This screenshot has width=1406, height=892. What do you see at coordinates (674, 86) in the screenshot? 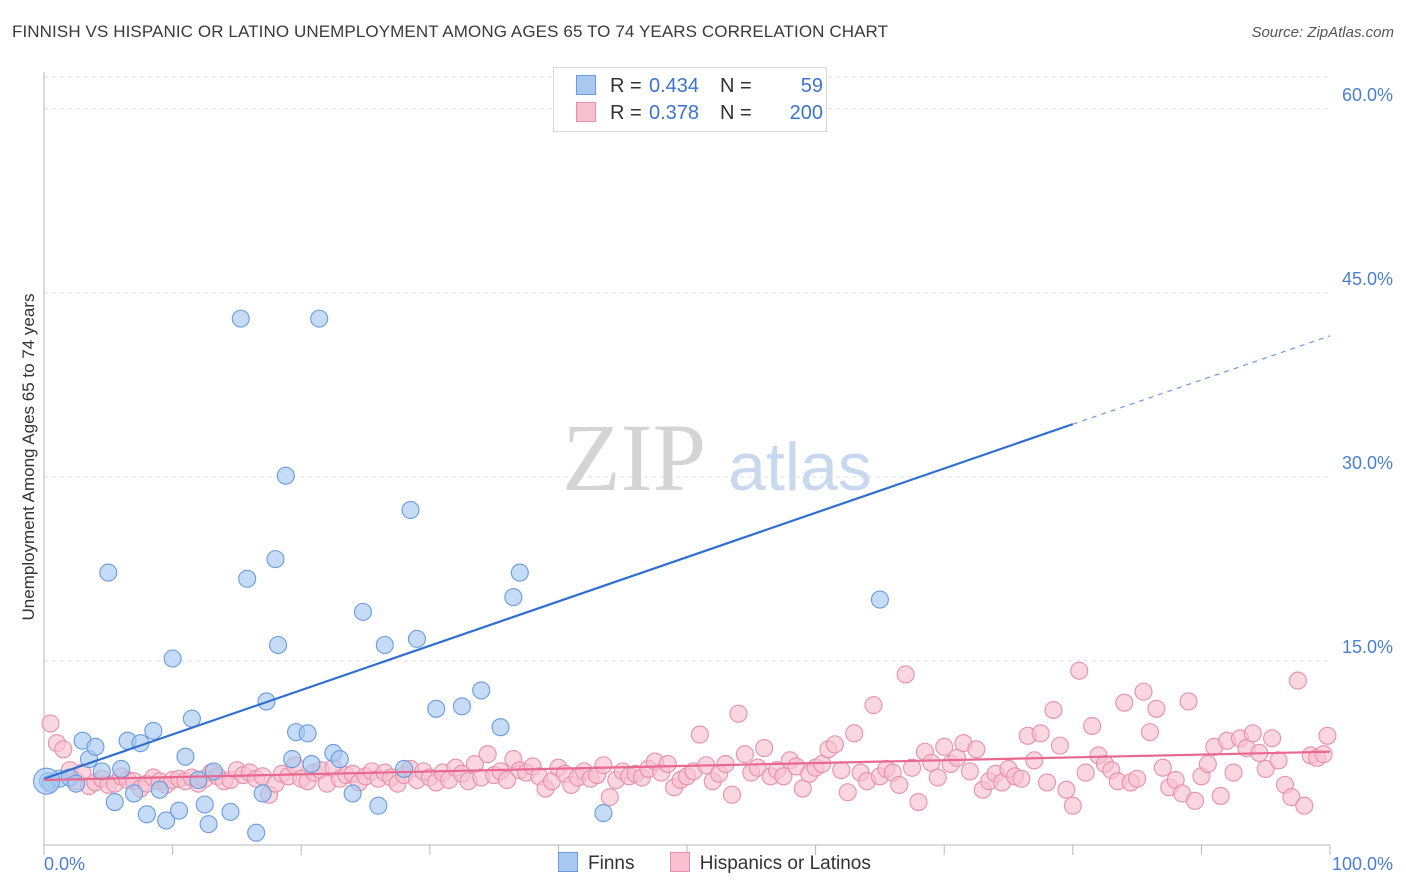
I see `legend-r-value: 0.434` at bounding box center [674, 86].